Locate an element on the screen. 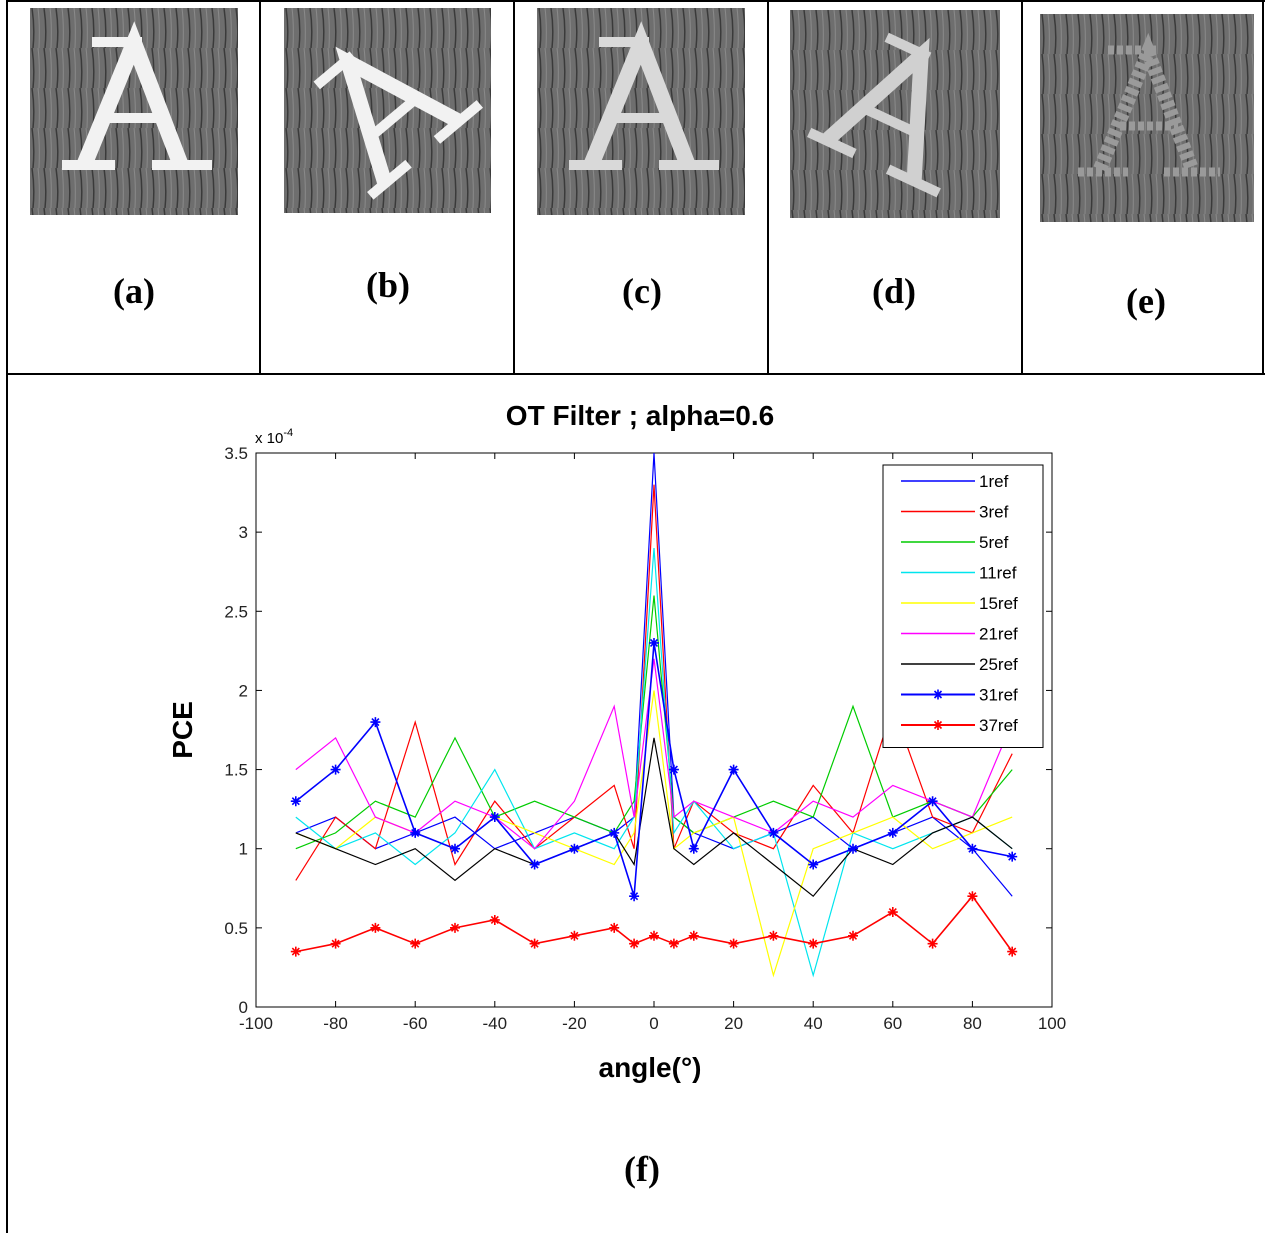  panel-a is located at coordinates (134, 111).